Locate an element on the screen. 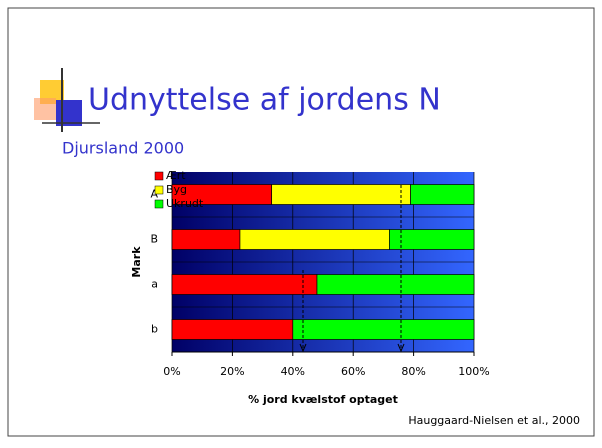 Image resolution: width=602 pixels, height=448 pixels. y-tick-label: b is located at coordinates (154, 329).